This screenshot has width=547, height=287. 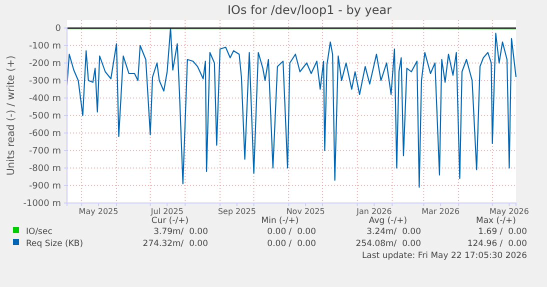 I want to click on chart-title: IOs for /dev/loop1 - by year, so click(x=309, y=10).